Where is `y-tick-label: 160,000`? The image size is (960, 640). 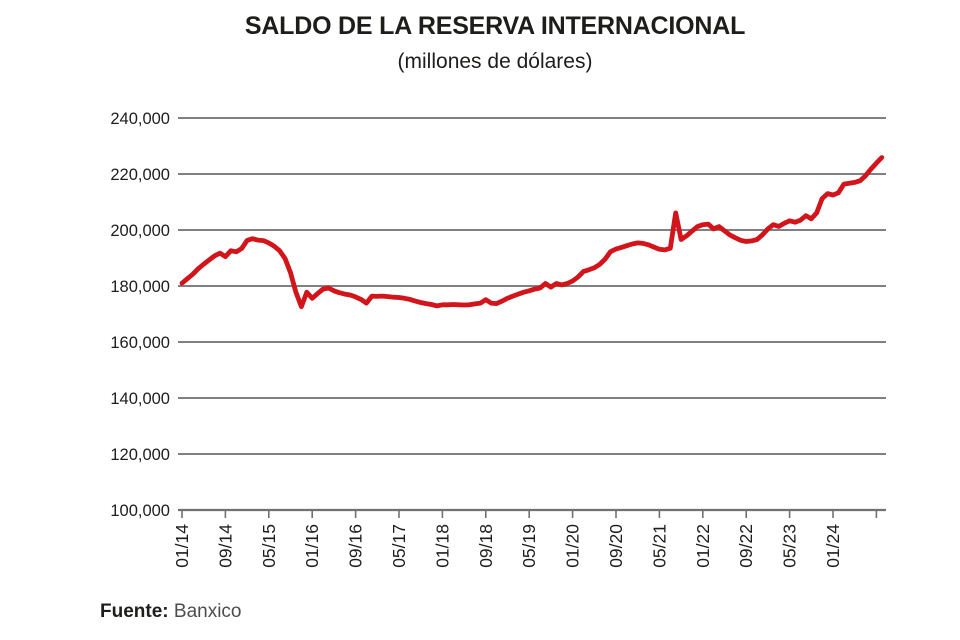
y-tick-label: 160,000 is located at coordinates (140, 343).